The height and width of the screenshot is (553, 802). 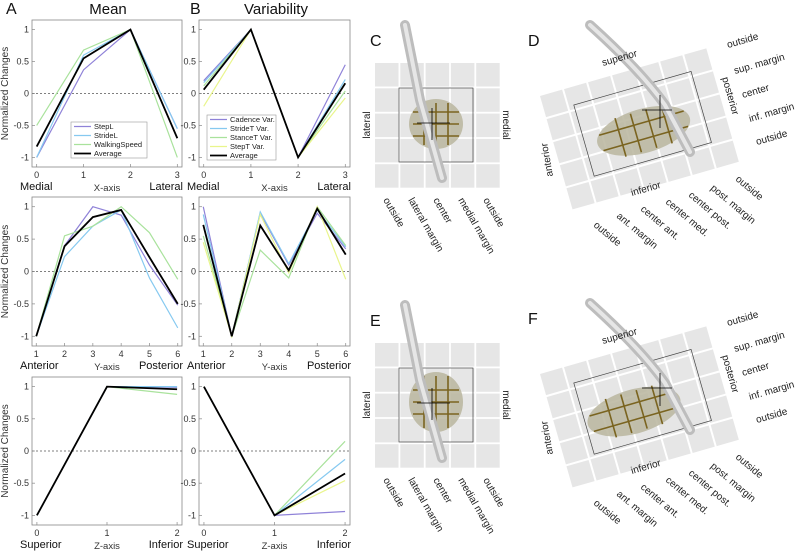 I want to click on x-end-label: Inferior, so click(x=166, y=545).